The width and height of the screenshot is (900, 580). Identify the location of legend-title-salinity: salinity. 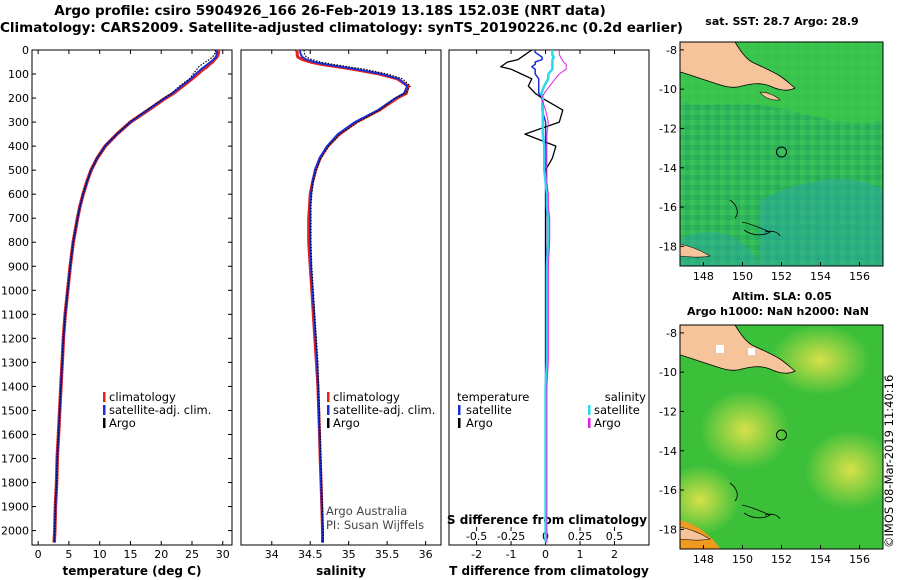
(625, 397).